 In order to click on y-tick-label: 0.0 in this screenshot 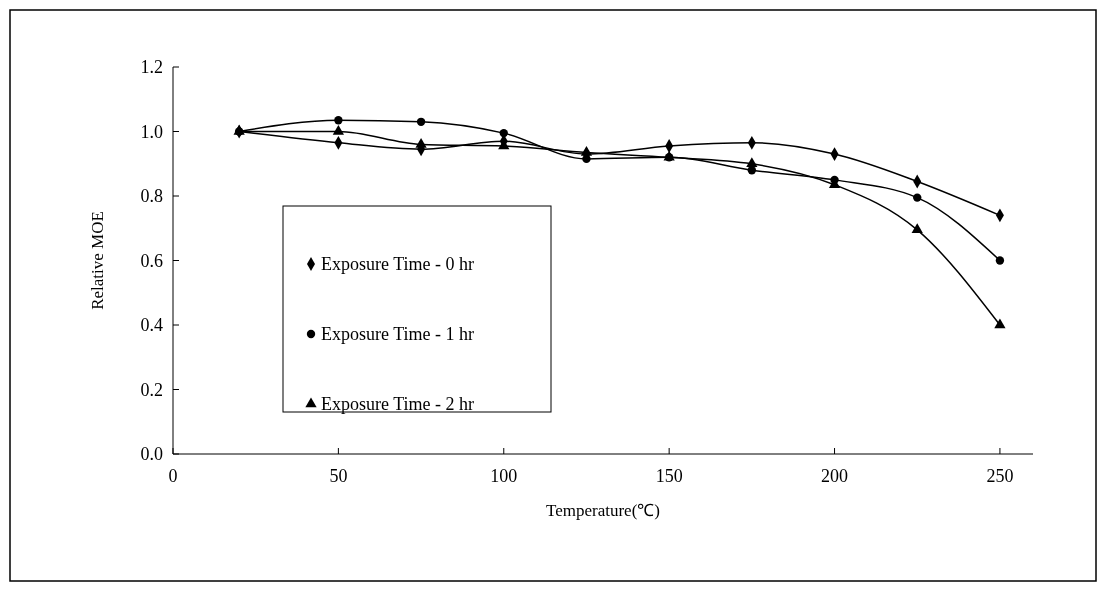, I will do `click(151, 454)`.